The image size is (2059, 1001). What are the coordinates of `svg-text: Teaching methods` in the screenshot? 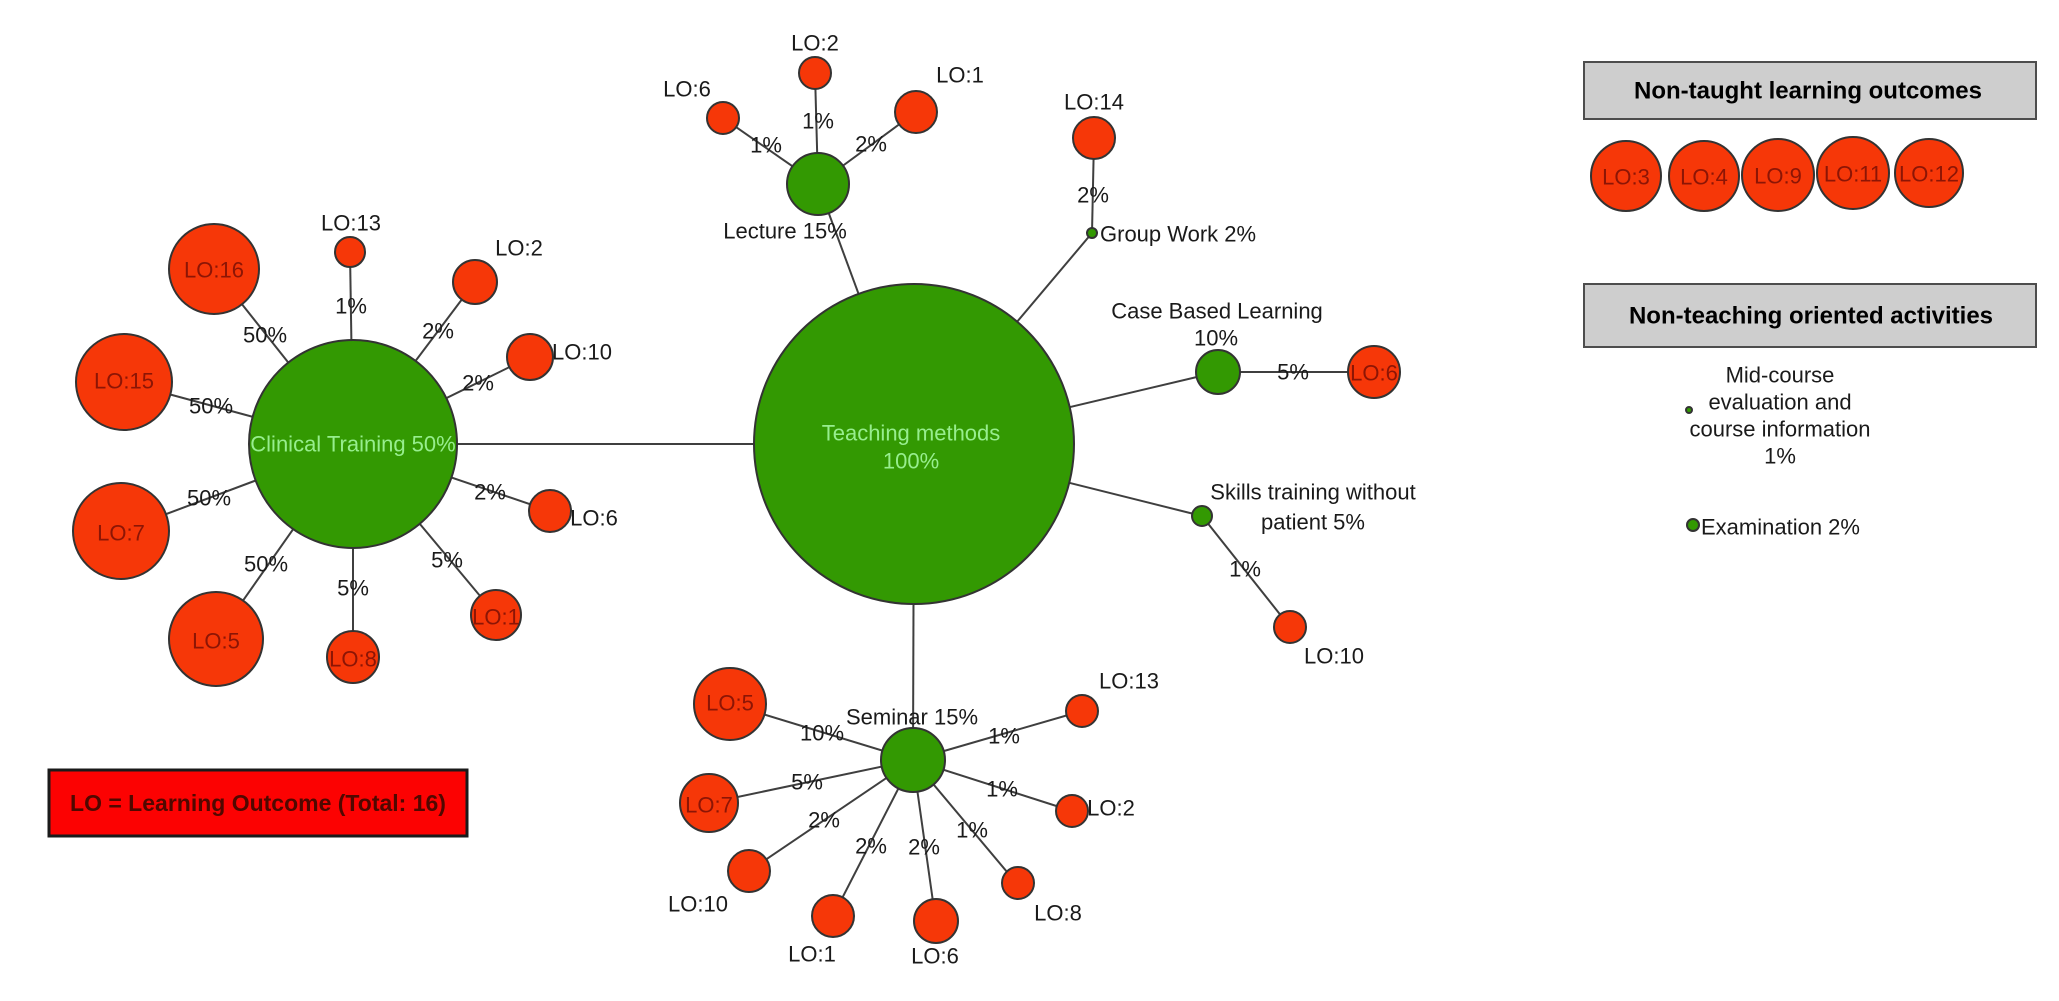 It's located at (911, 433).